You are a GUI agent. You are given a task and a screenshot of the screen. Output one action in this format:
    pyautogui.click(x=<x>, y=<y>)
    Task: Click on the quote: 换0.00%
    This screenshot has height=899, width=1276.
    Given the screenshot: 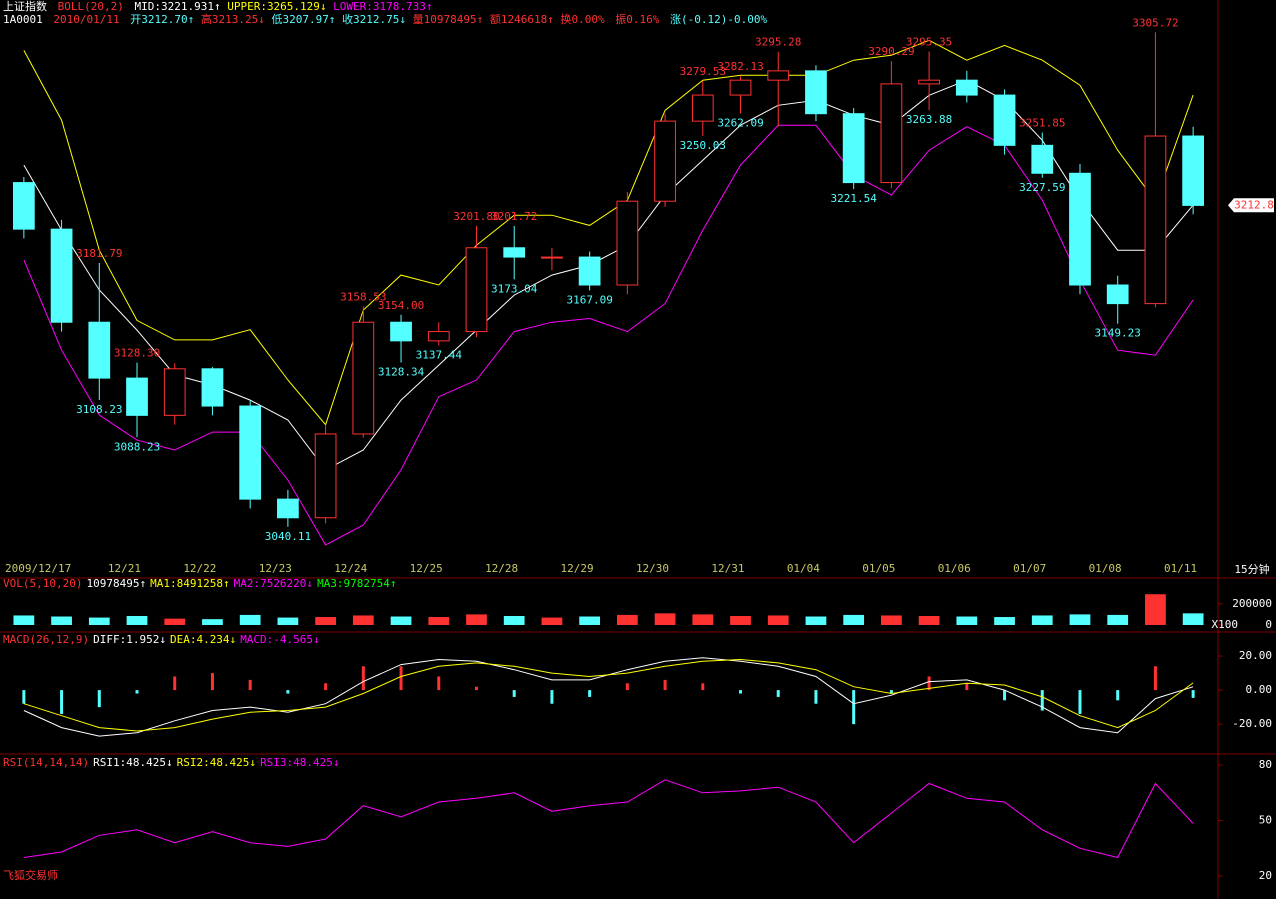 What is the action you would take?
    pyautogui.click(x=583, y=19)
    